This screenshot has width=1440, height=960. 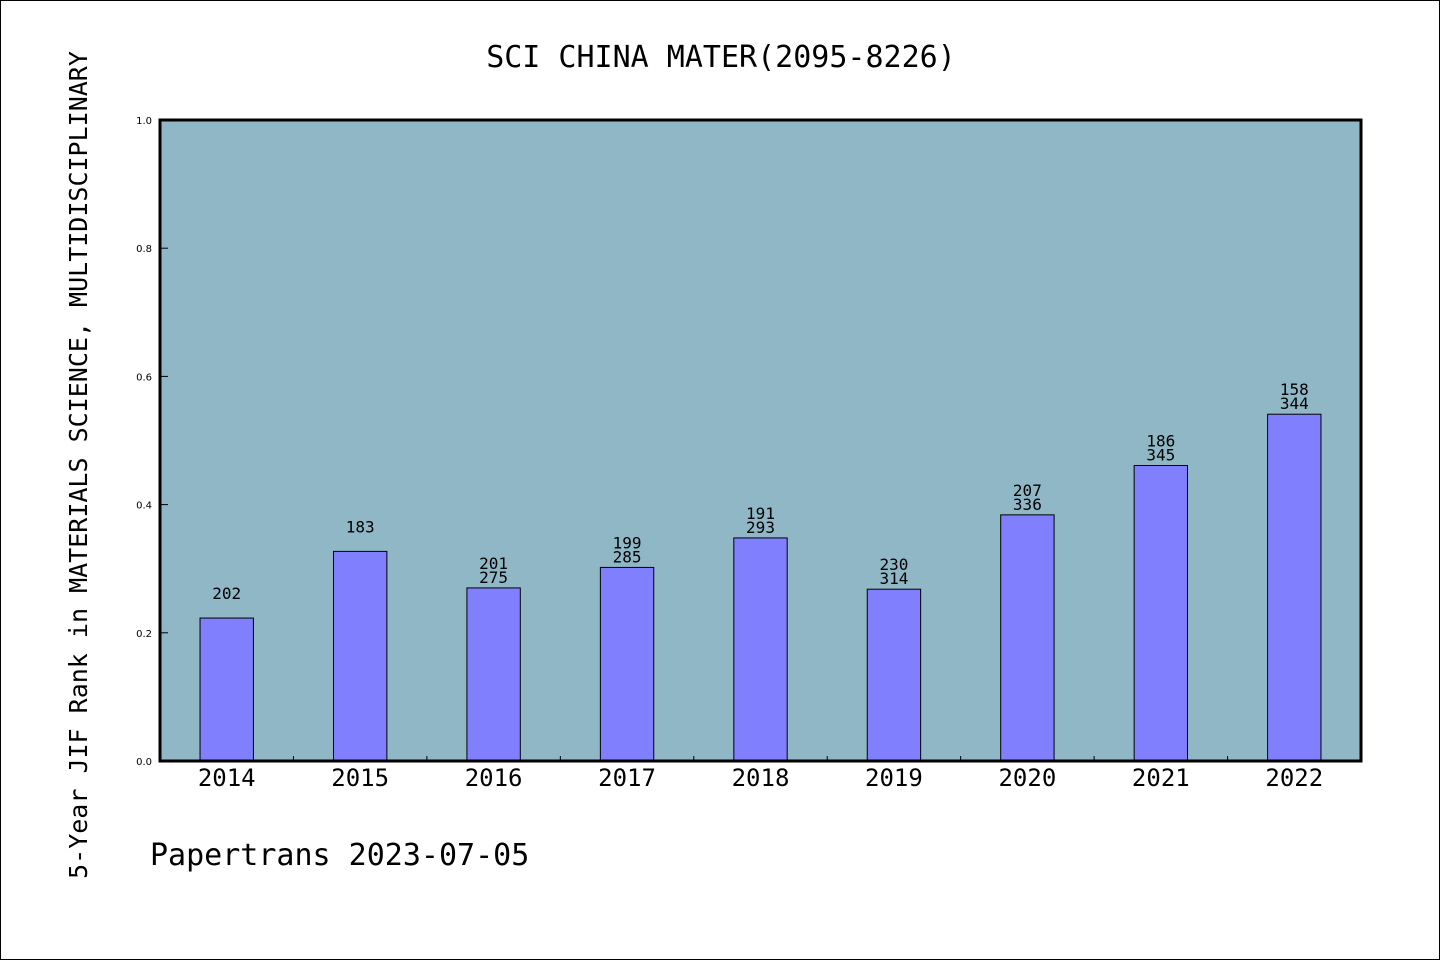 I want to click on bar-2021, so click(x=1161, y=613).